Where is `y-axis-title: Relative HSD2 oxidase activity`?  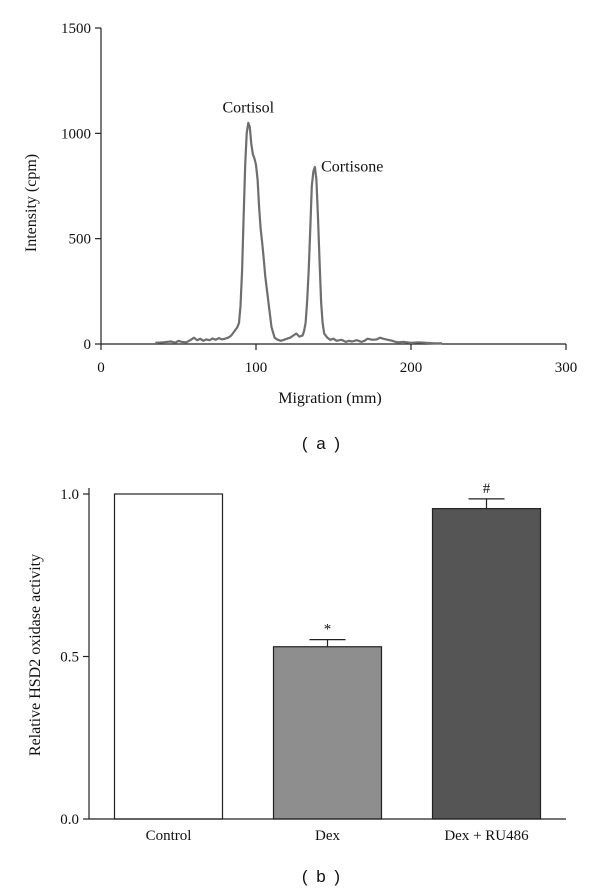 y-axis-title: Relative HSD2 oxidase activity is located at coordinates (35, 655).